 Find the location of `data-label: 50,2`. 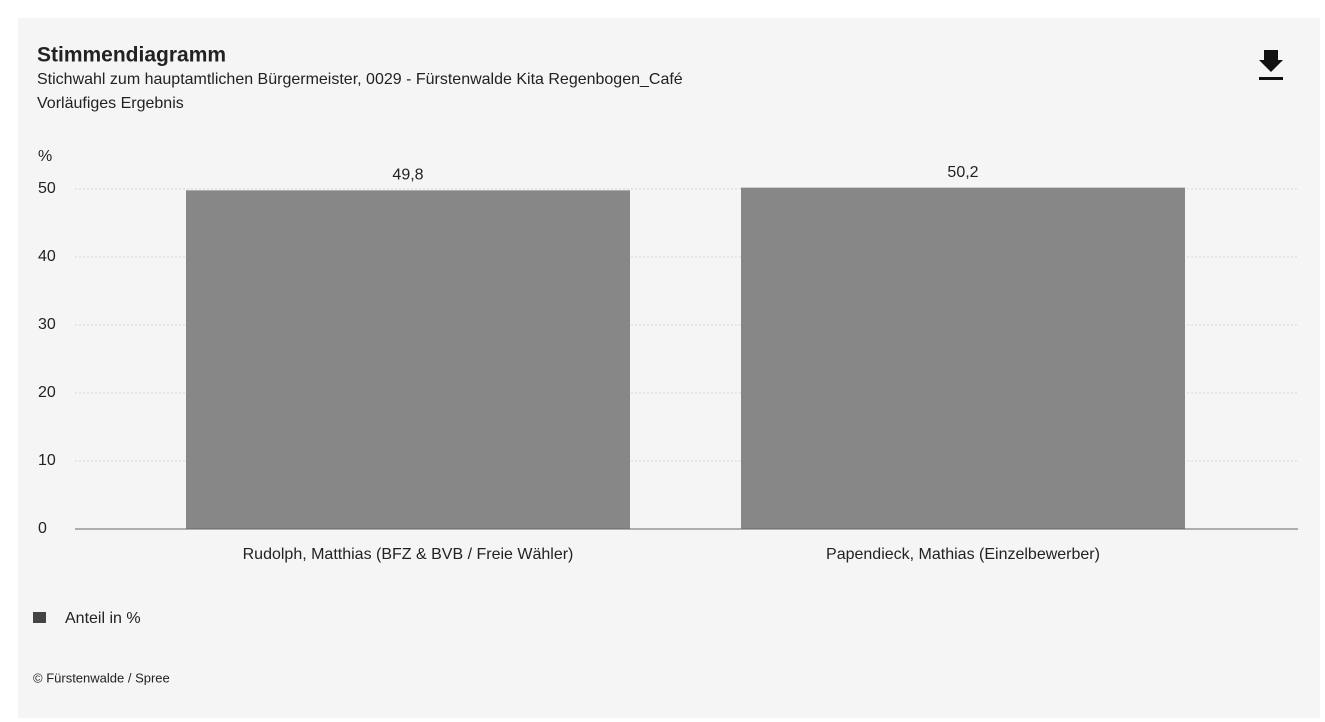

data-label: 50,2 is located at coordinates (962, 172).